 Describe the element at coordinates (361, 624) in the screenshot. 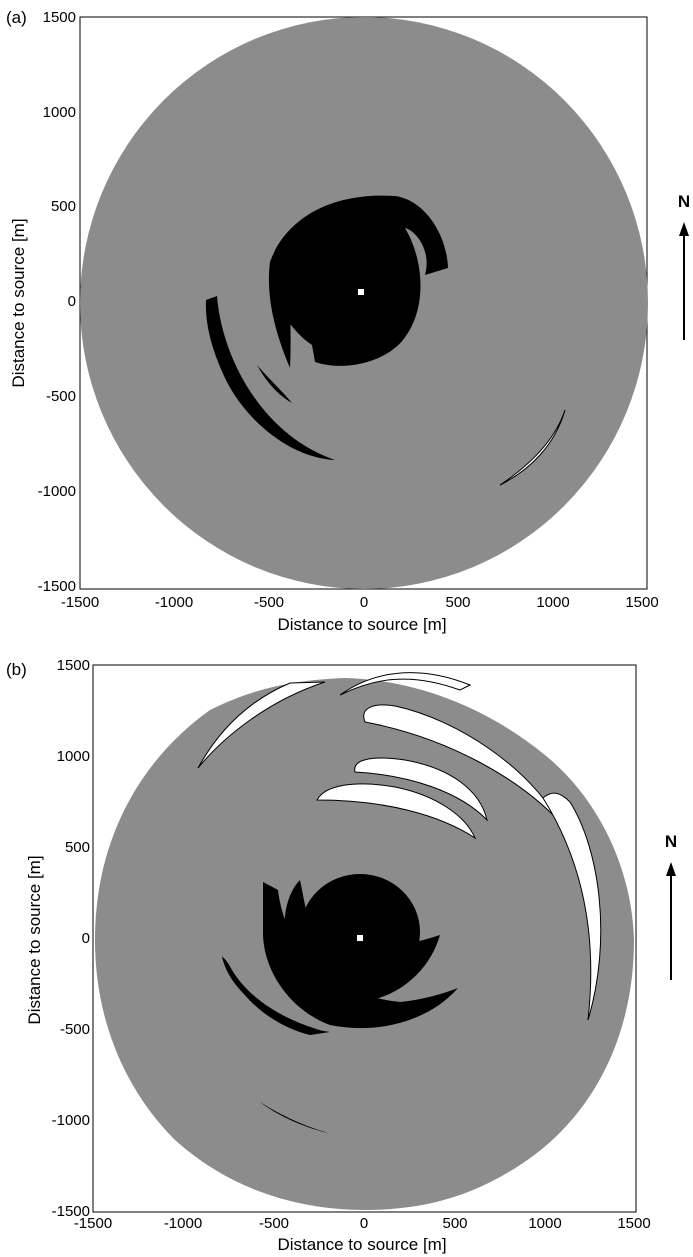

I see `panel-a-x-axis-title: Distance to source [m]` at that location.